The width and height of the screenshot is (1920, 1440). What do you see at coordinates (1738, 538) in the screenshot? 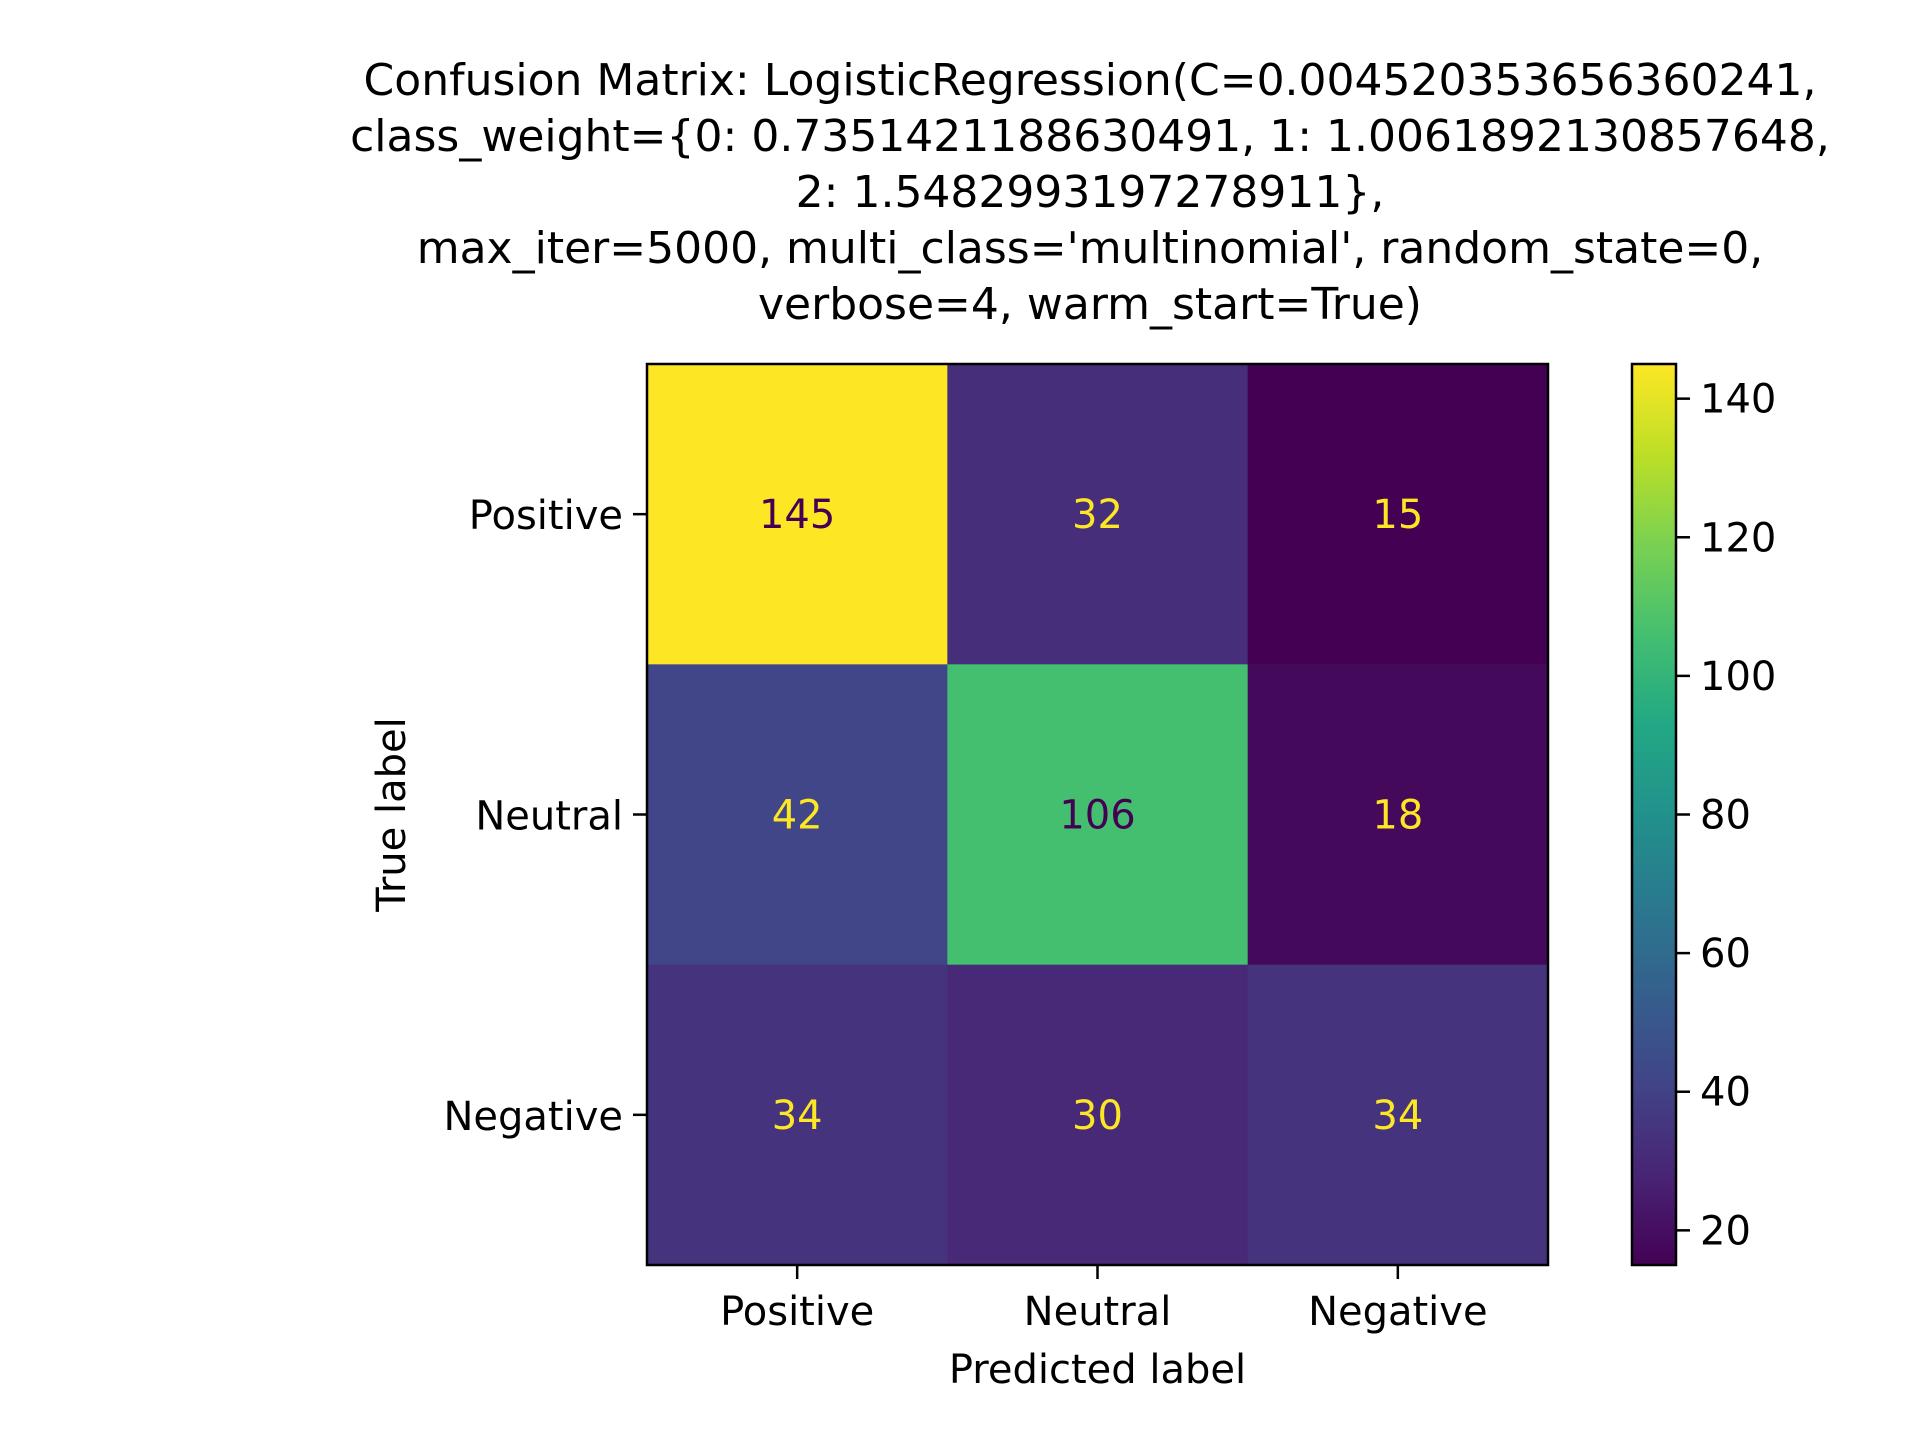
I see `colorbar-tick-label: 120` at bounding box center [1738, 538].